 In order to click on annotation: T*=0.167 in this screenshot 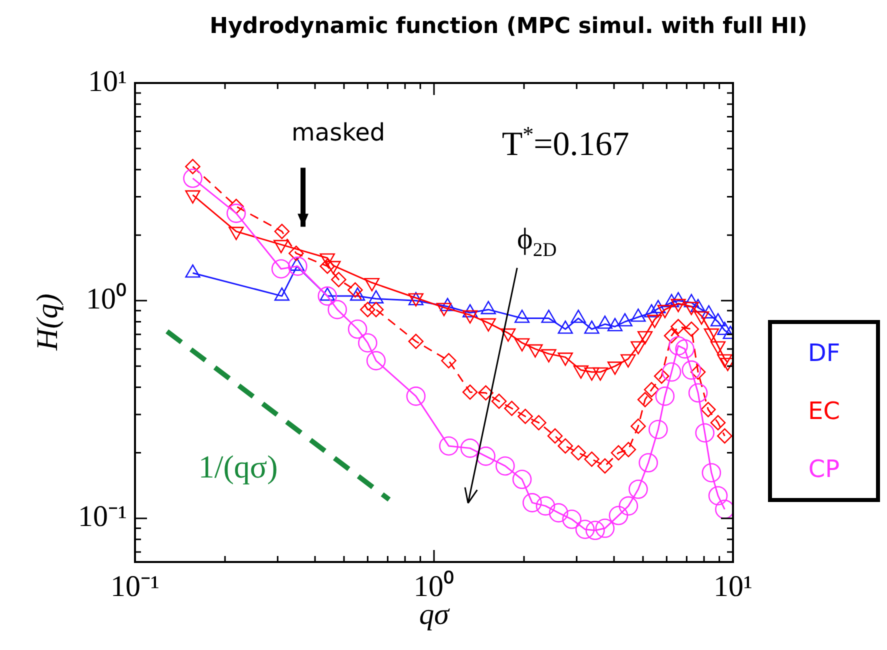, I will do `click(566, 142)`.